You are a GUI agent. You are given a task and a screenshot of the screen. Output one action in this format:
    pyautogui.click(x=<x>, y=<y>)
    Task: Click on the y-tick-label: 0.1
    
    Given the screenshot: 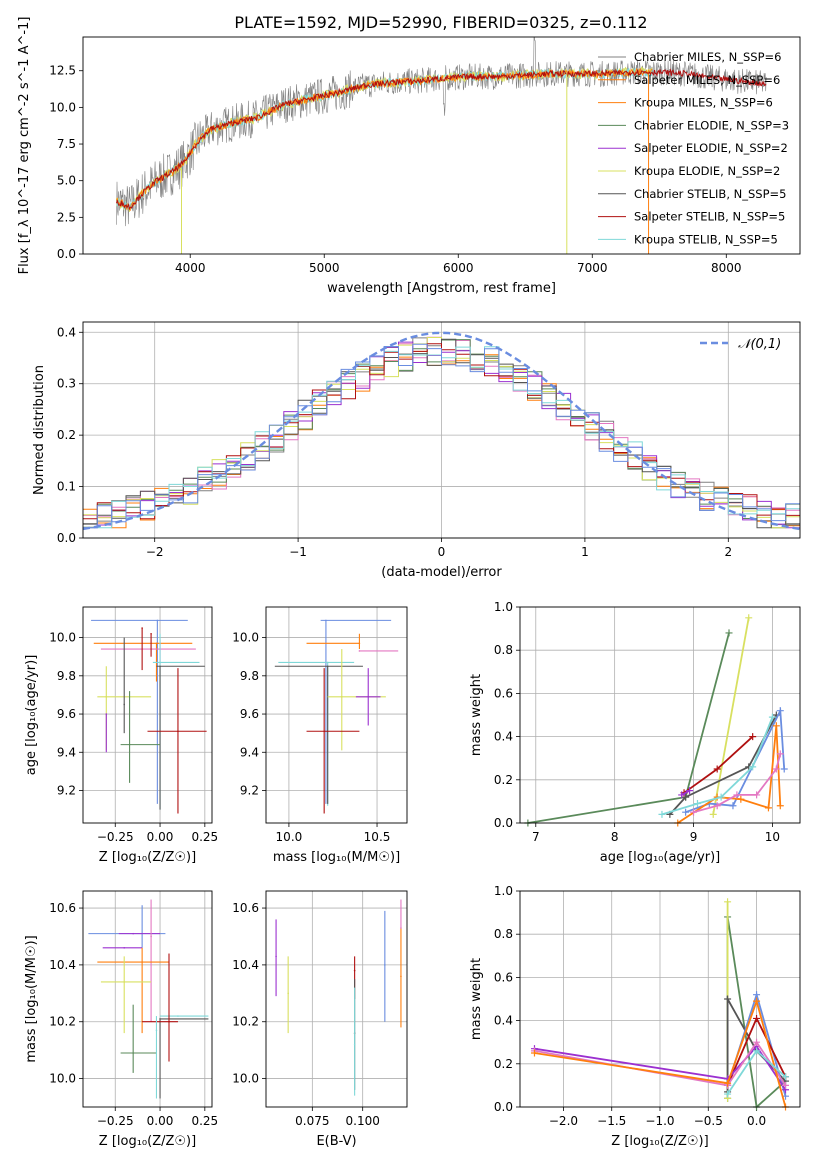 What is the action you would take?
    pyautogui.click(x=66, y=487)
    